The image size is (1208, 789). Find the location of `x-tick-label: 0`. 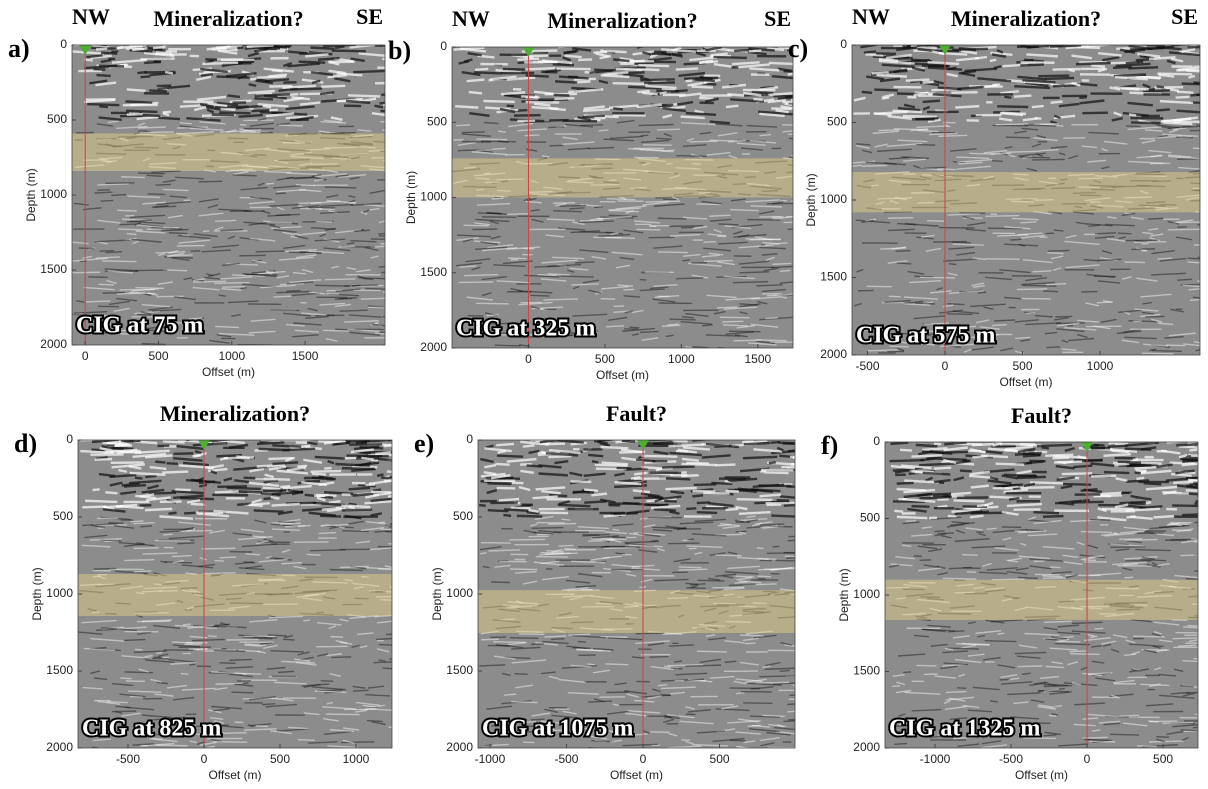

x-tick-label: 0 is located at coordinates (945, 366).